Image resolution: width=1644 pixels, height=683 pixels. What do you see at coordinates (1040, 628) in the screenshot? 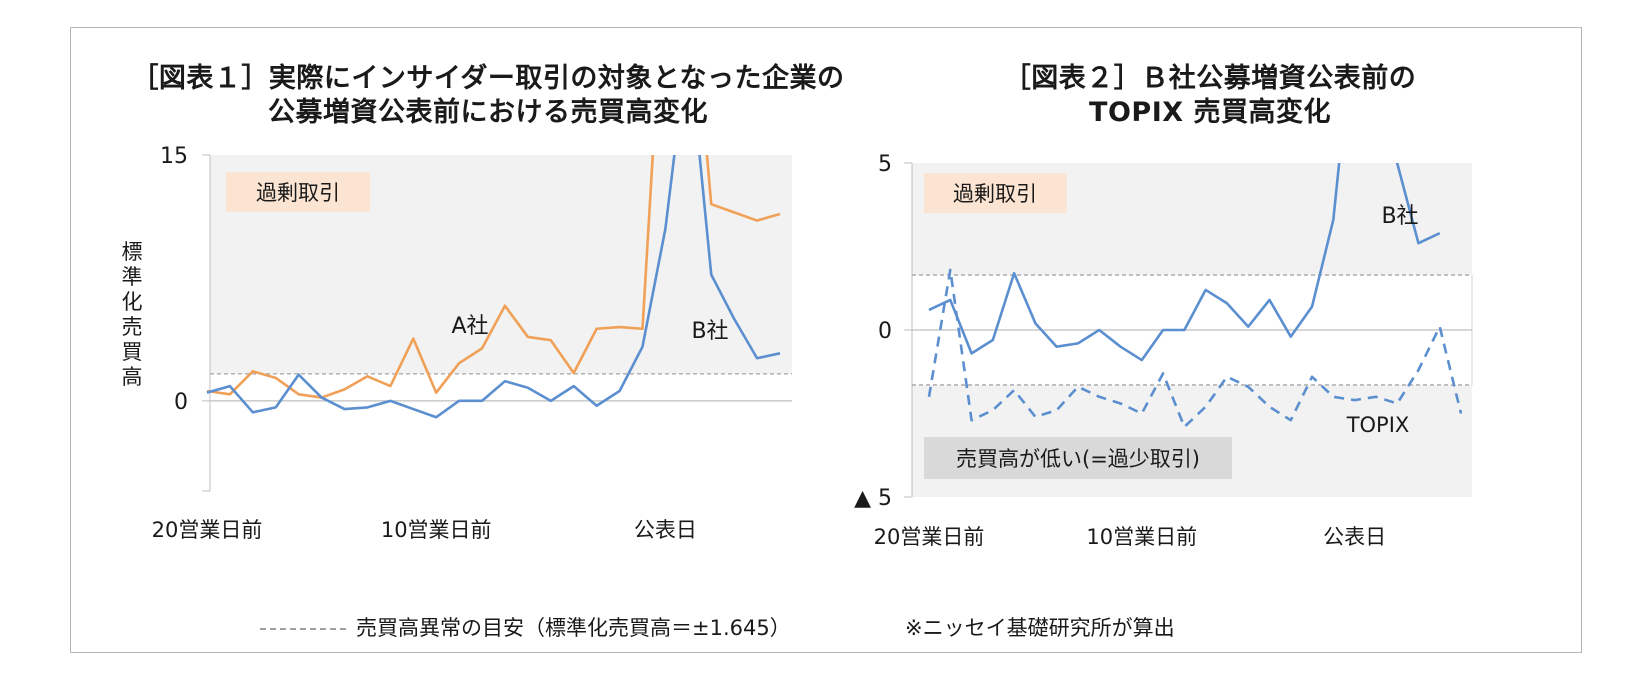
I see `source-note: ※ニッセイ基礎研究所が算出` at bounding box center [1040, 628].